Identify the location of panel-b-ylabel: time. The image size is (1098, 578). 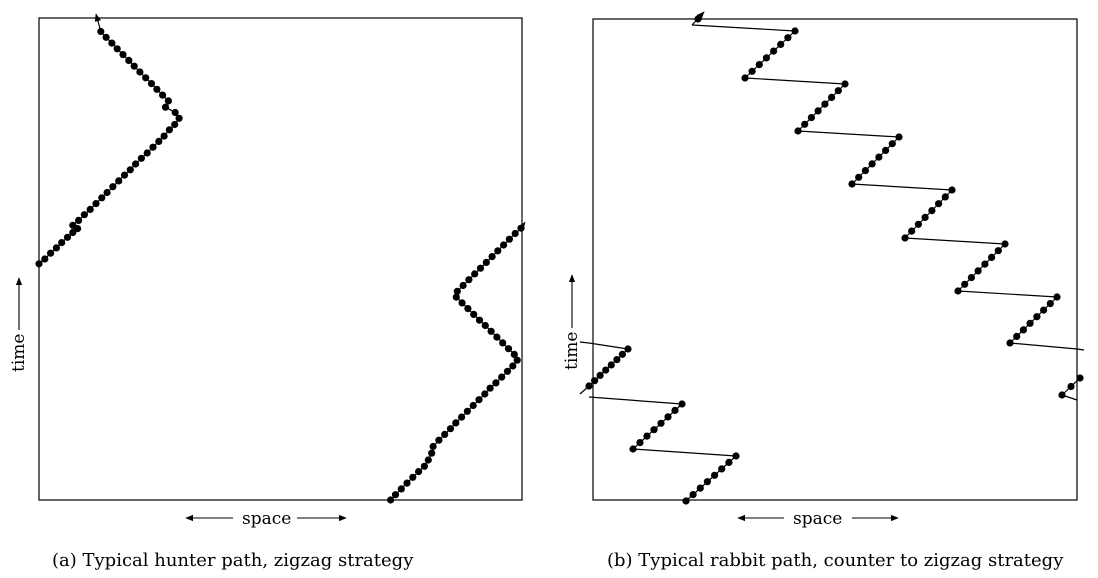
(572, 351).